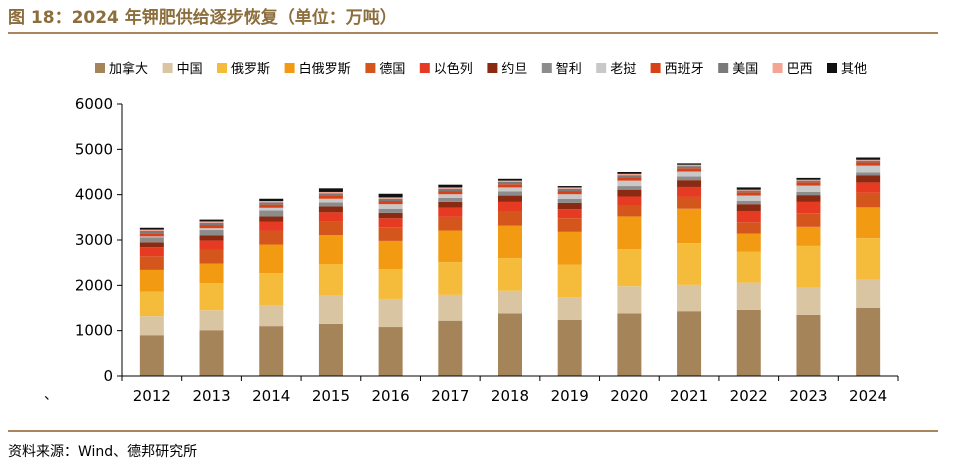 Image resolution: width=973 pixels, height=471 pixels. Describe the element at coordinates (450, 396) in the screenshot. I see `x-tick-label: 2017` at that location.